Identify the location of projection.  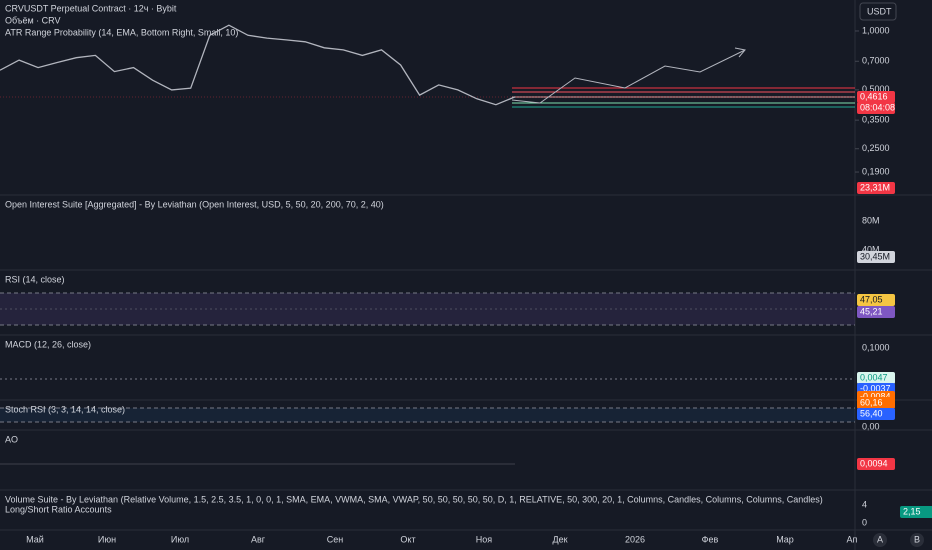
(628, 76).